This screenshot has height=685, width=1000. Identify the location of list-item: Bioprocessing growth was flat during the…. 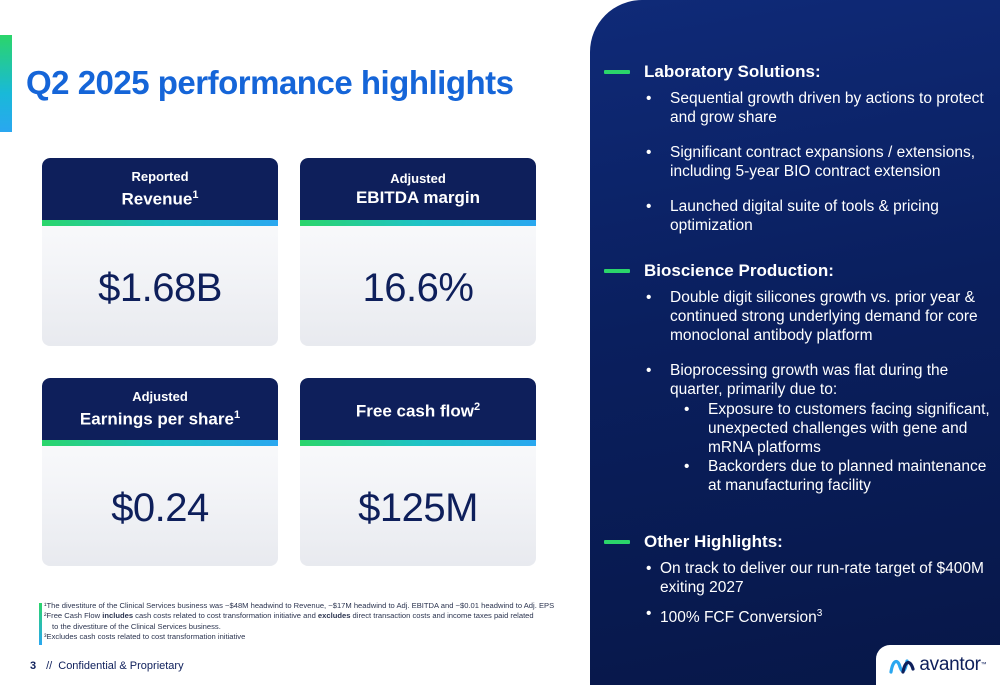
(821, 428).